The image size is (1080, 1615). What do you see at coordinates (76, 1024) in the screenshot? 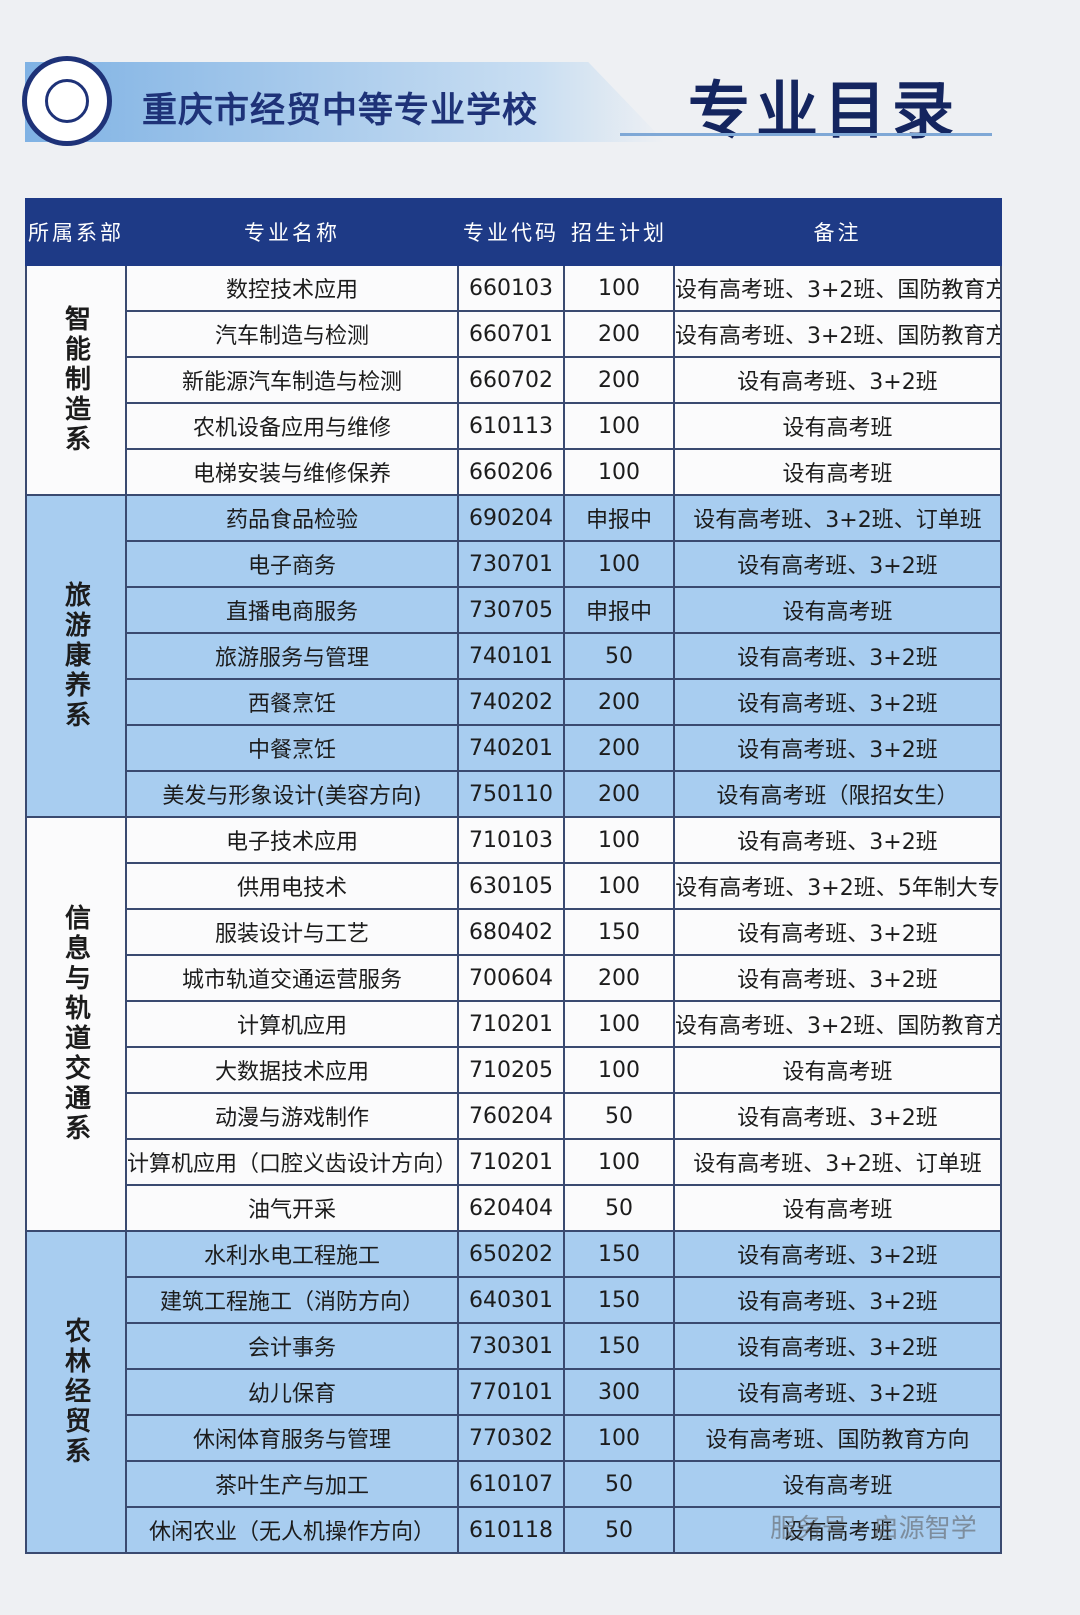
I see `department: 信息与轨道交通系` at bounding box center [76, 1024].